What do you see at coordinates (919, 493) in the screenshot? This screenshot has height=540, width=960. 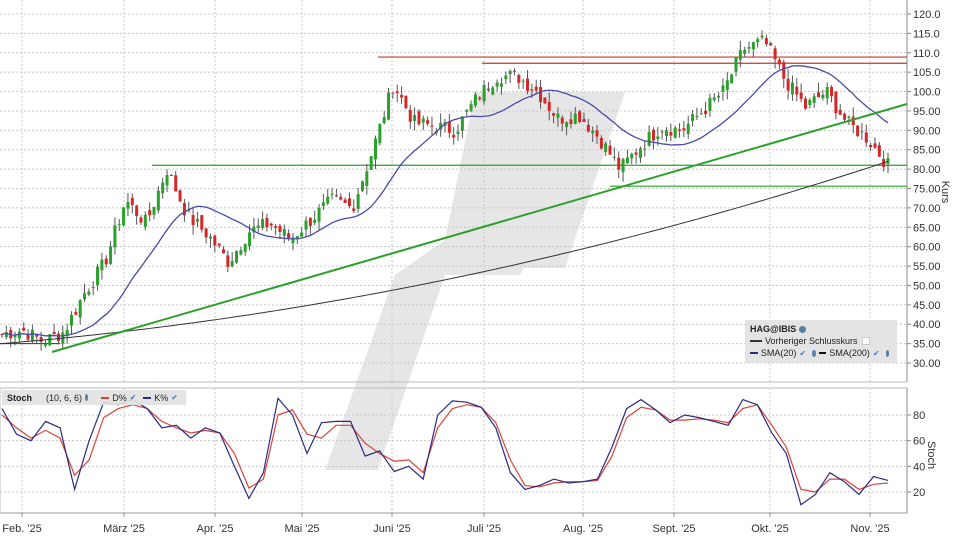 I see `svg-text: 20` at bounding box center [919, 493].